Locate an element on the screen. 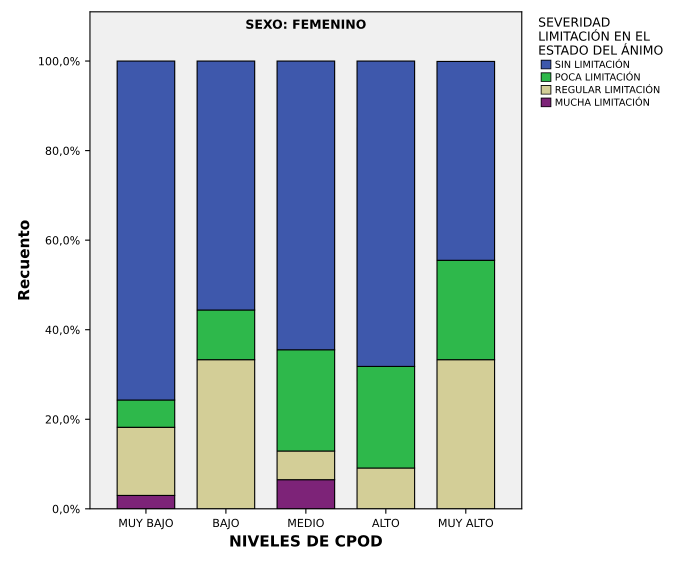 Image resolution: width=692 pixels, height=561 pixels. x-axis-title: NIVELES DE CPOD is located at coordinates (306, 541).